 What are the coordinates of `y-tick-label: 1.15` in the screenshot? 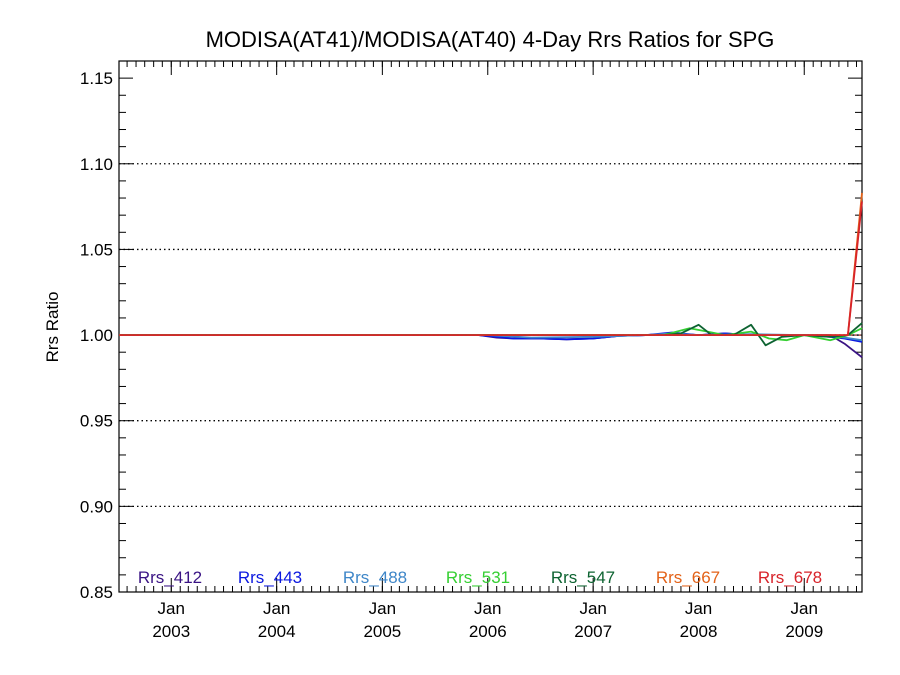 It's located at (96, 78).